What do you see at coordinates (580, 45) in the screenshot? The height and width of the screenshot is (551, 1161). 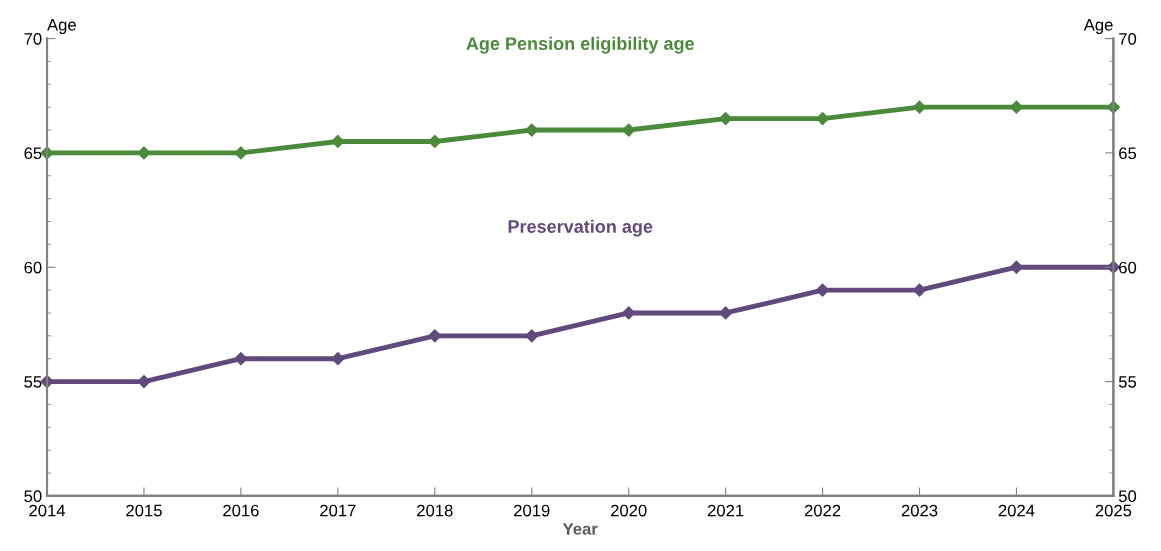 I see `text: Age Pension eligibility age` at bounding box center [580, 45].